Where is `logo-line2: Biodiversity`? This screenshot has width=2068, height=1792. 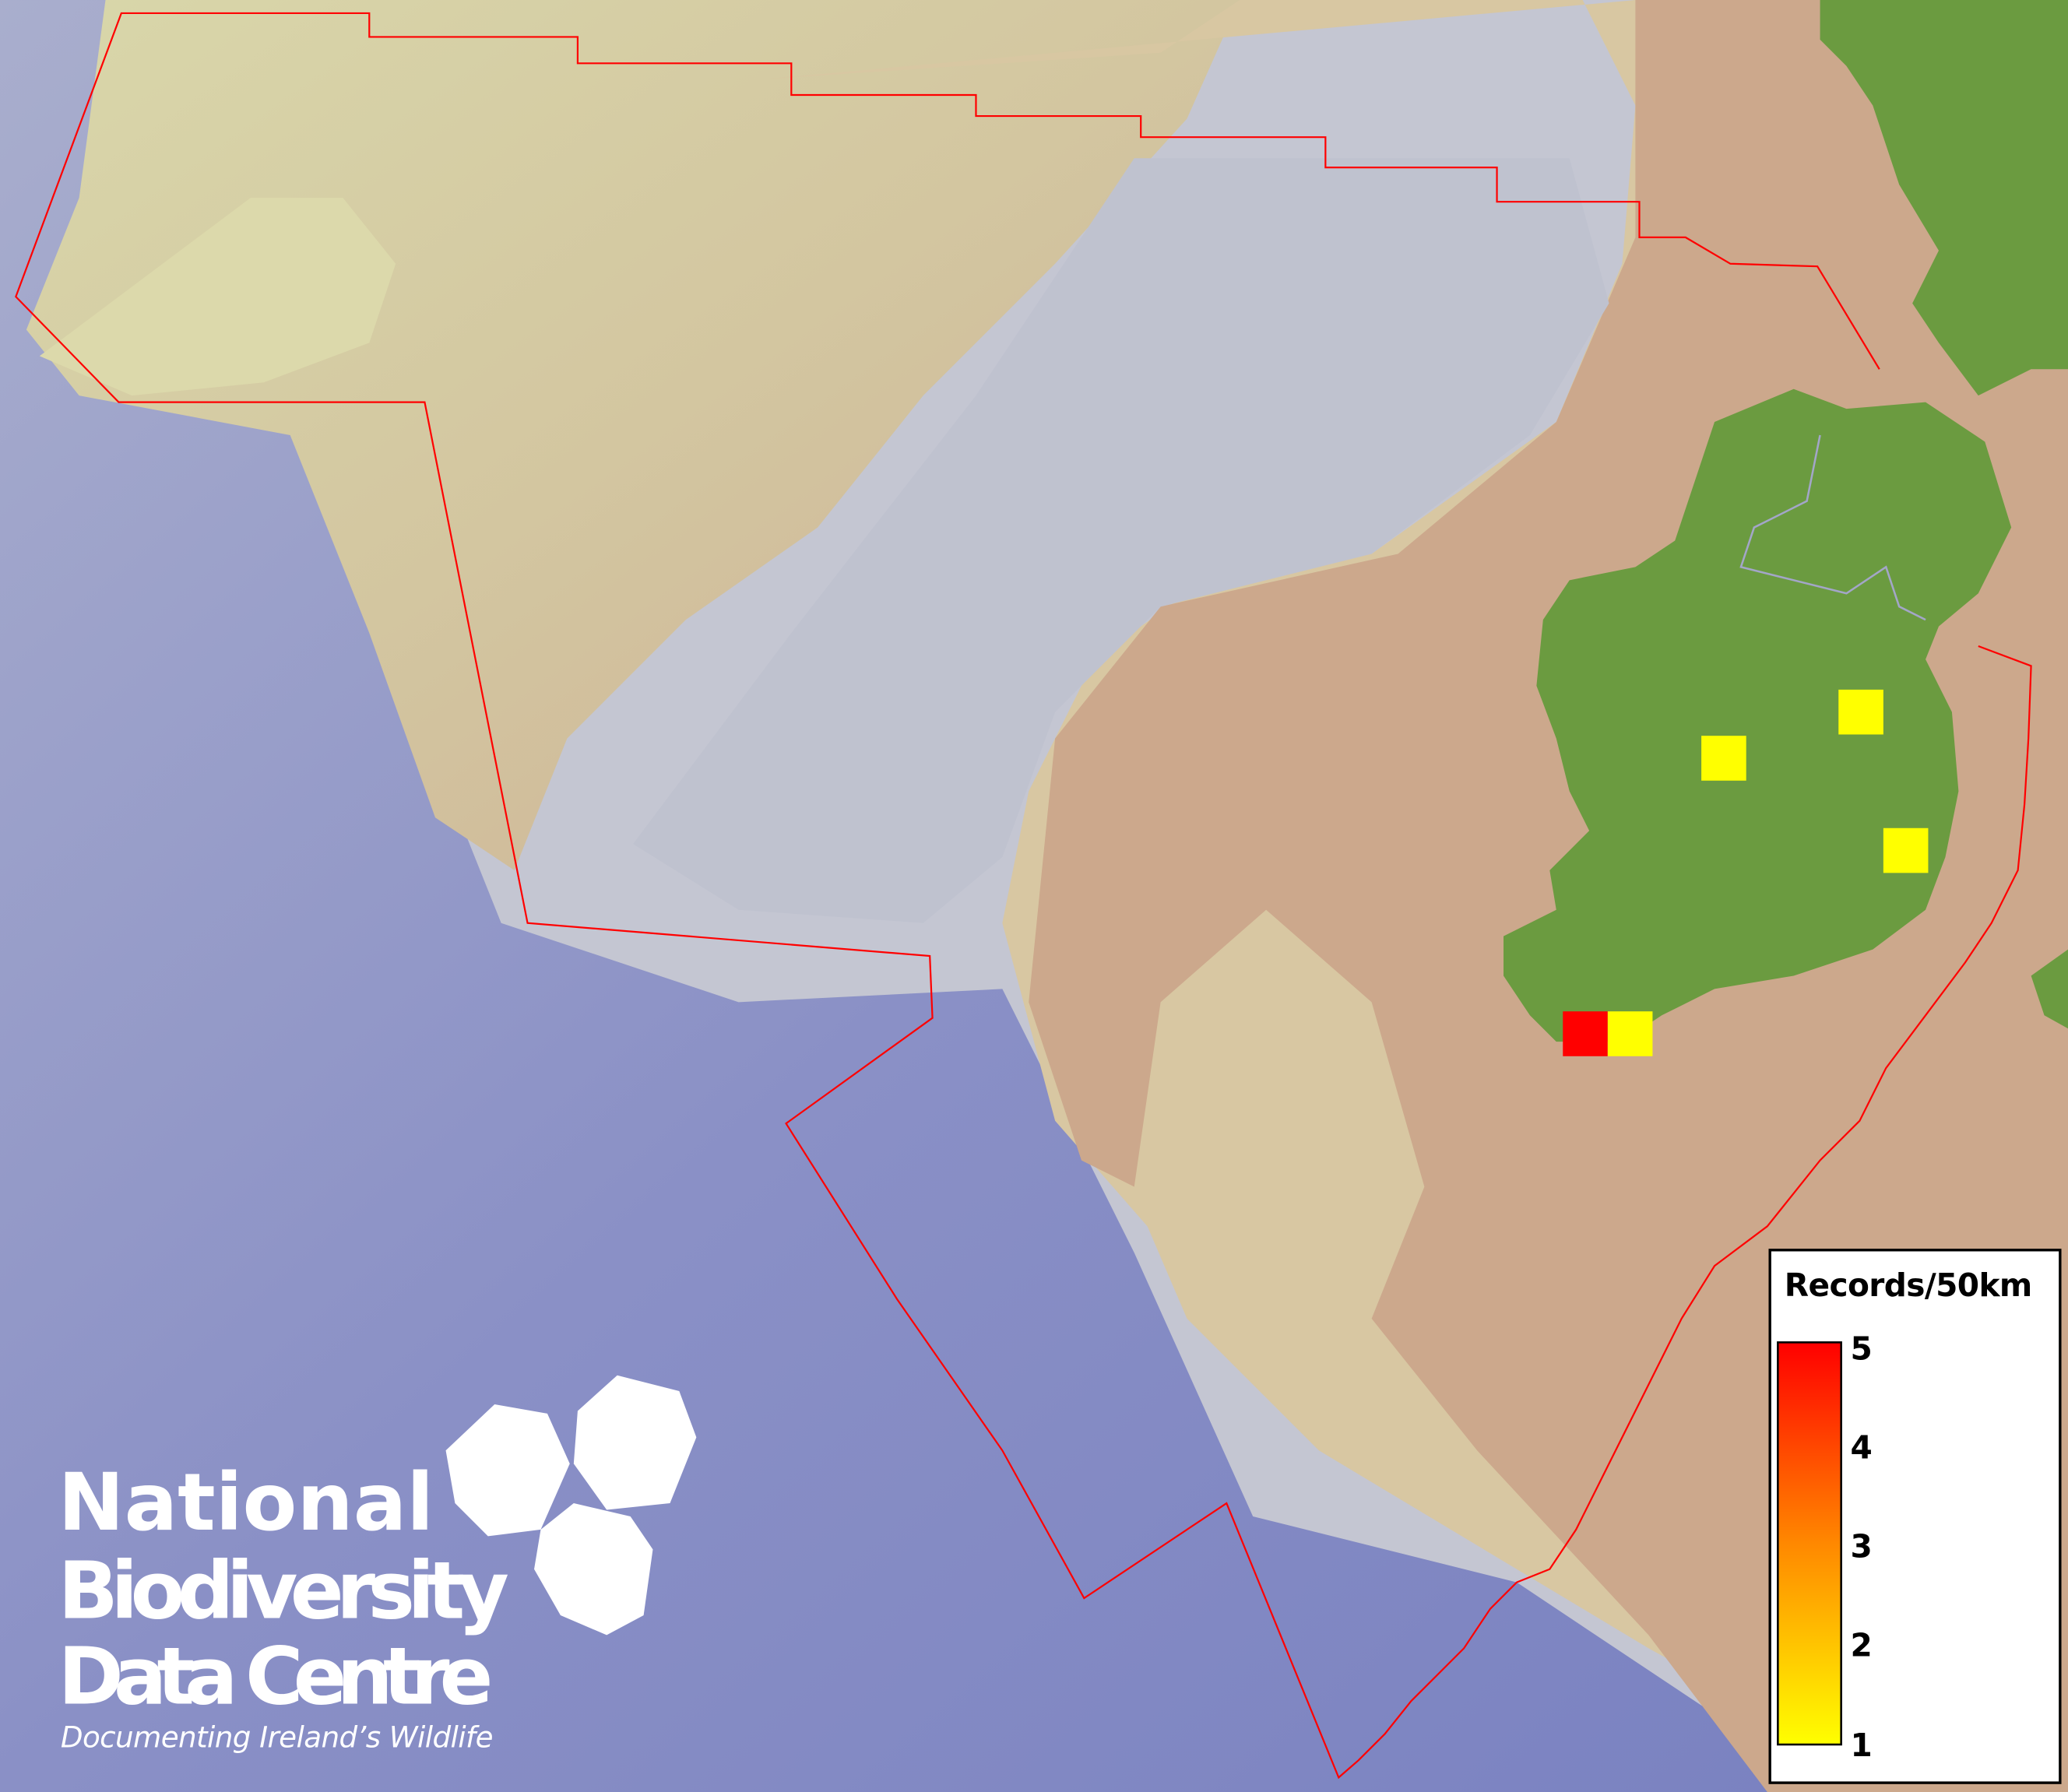
logo-line2: Biodiversity is located at coordinates (283, 1590).